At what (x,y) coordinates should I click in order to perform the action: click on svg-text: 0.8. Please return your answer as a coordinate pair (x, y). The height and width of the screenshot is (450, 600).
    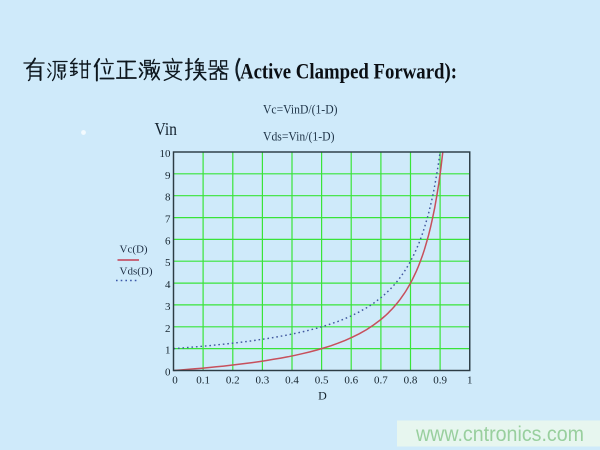
    Looking at the image, I should click on (411, 381).